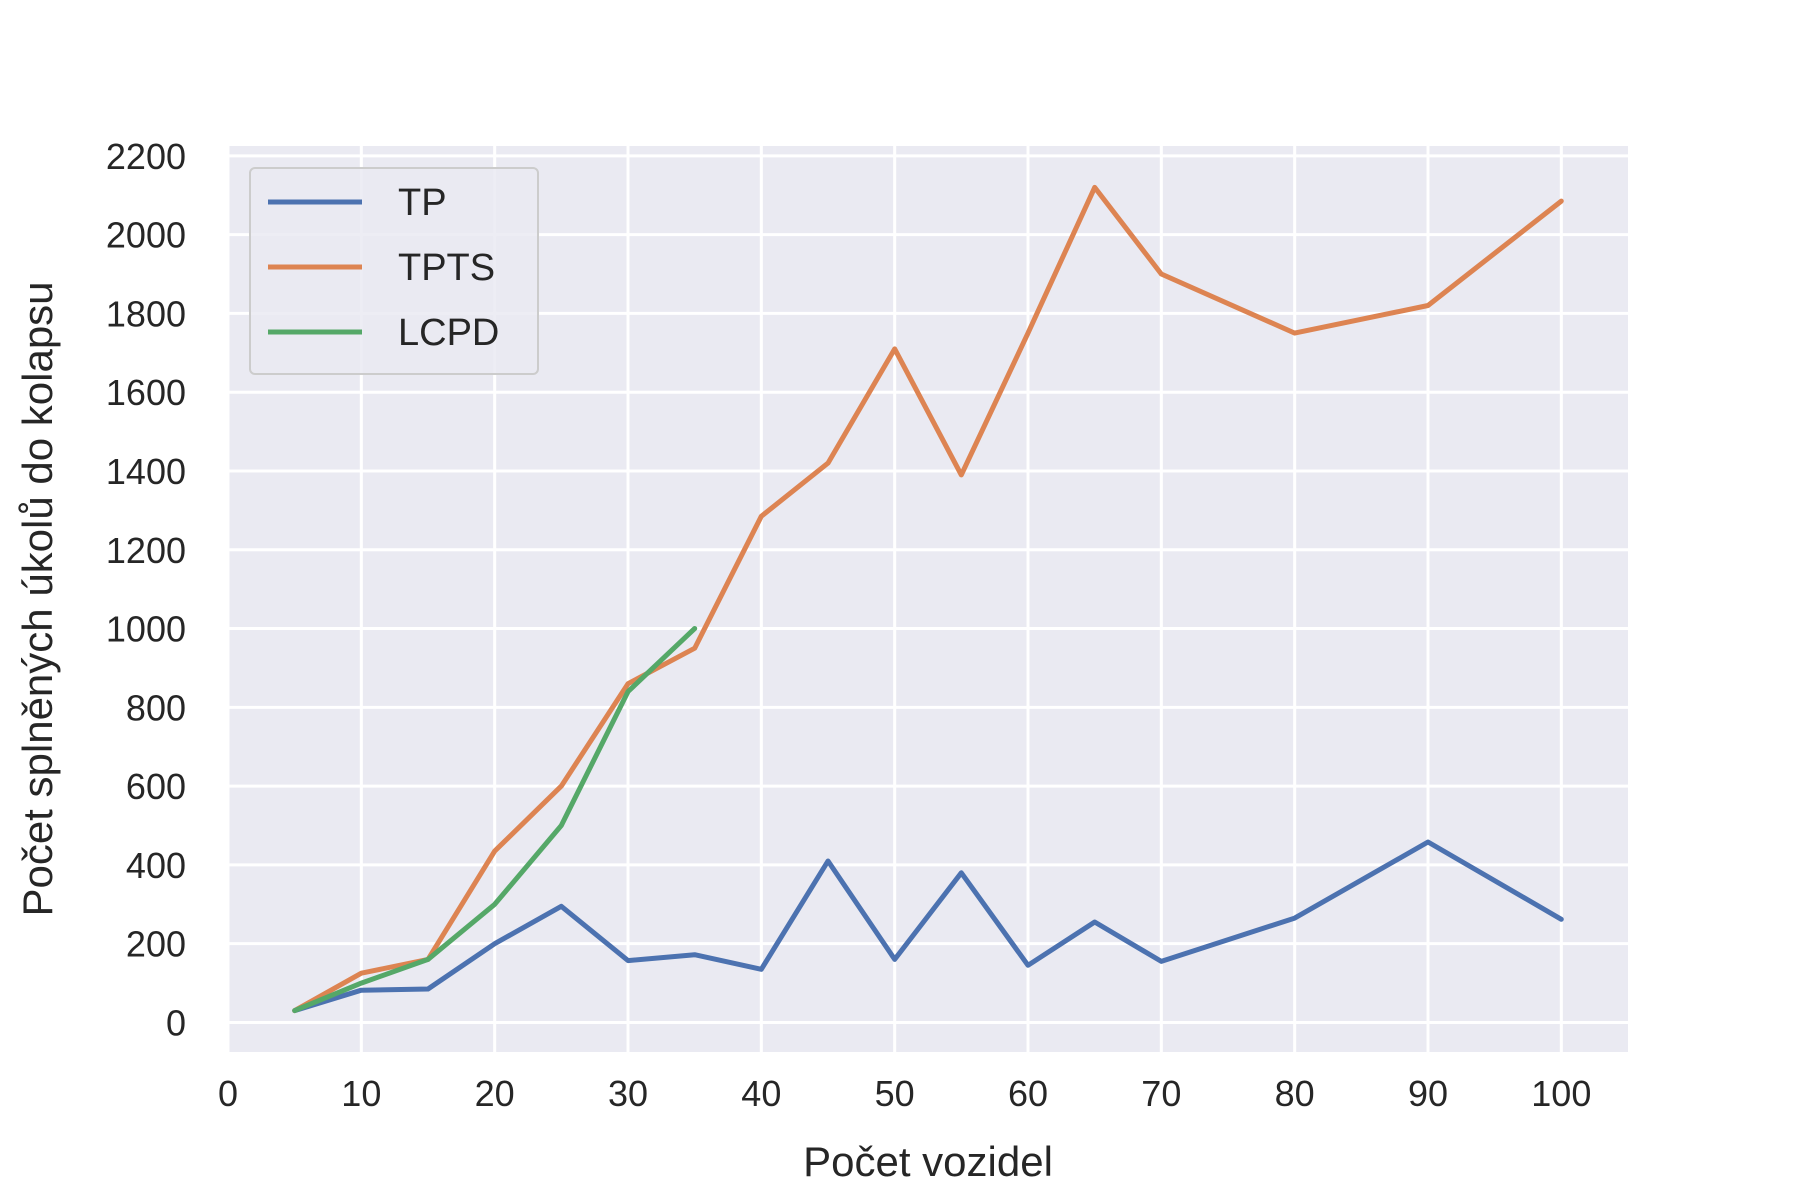  Describe the element at coordinates (495, 820) in the screenshot. I see `series-line-lcpd` at that location.